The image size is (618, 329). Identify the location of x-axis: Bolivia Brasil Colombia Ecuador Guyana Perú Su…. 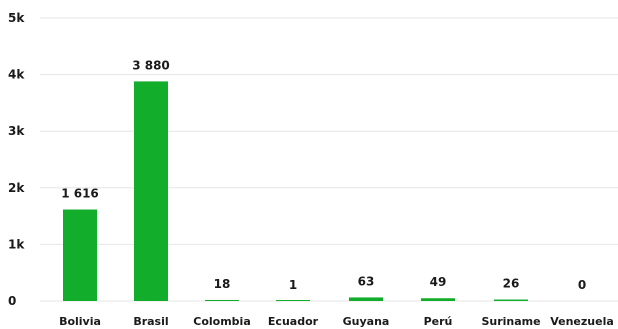
(336, 321).